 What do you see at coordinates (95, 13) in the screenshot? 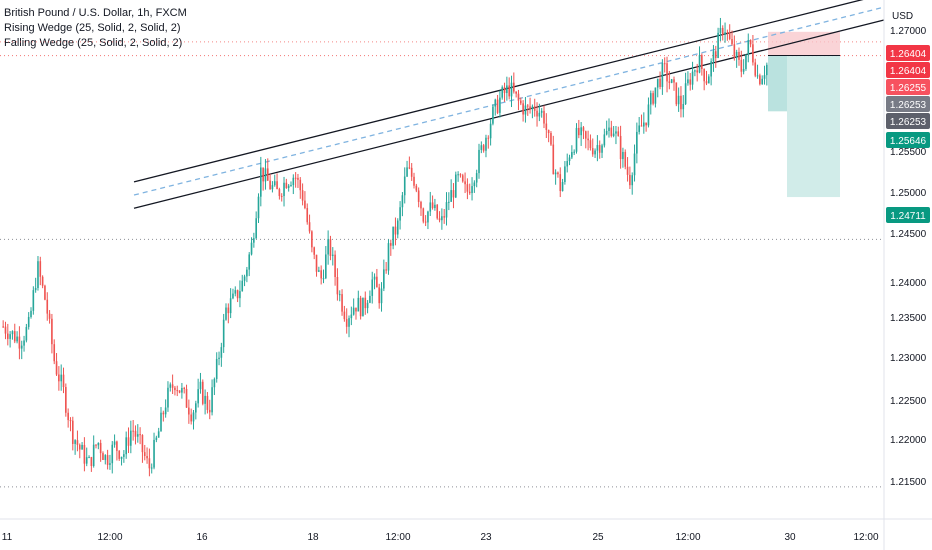
I see `symbol-title: British Pound / U.S. Dollar, 1h, FXCM` at bounding box center [95, 13].